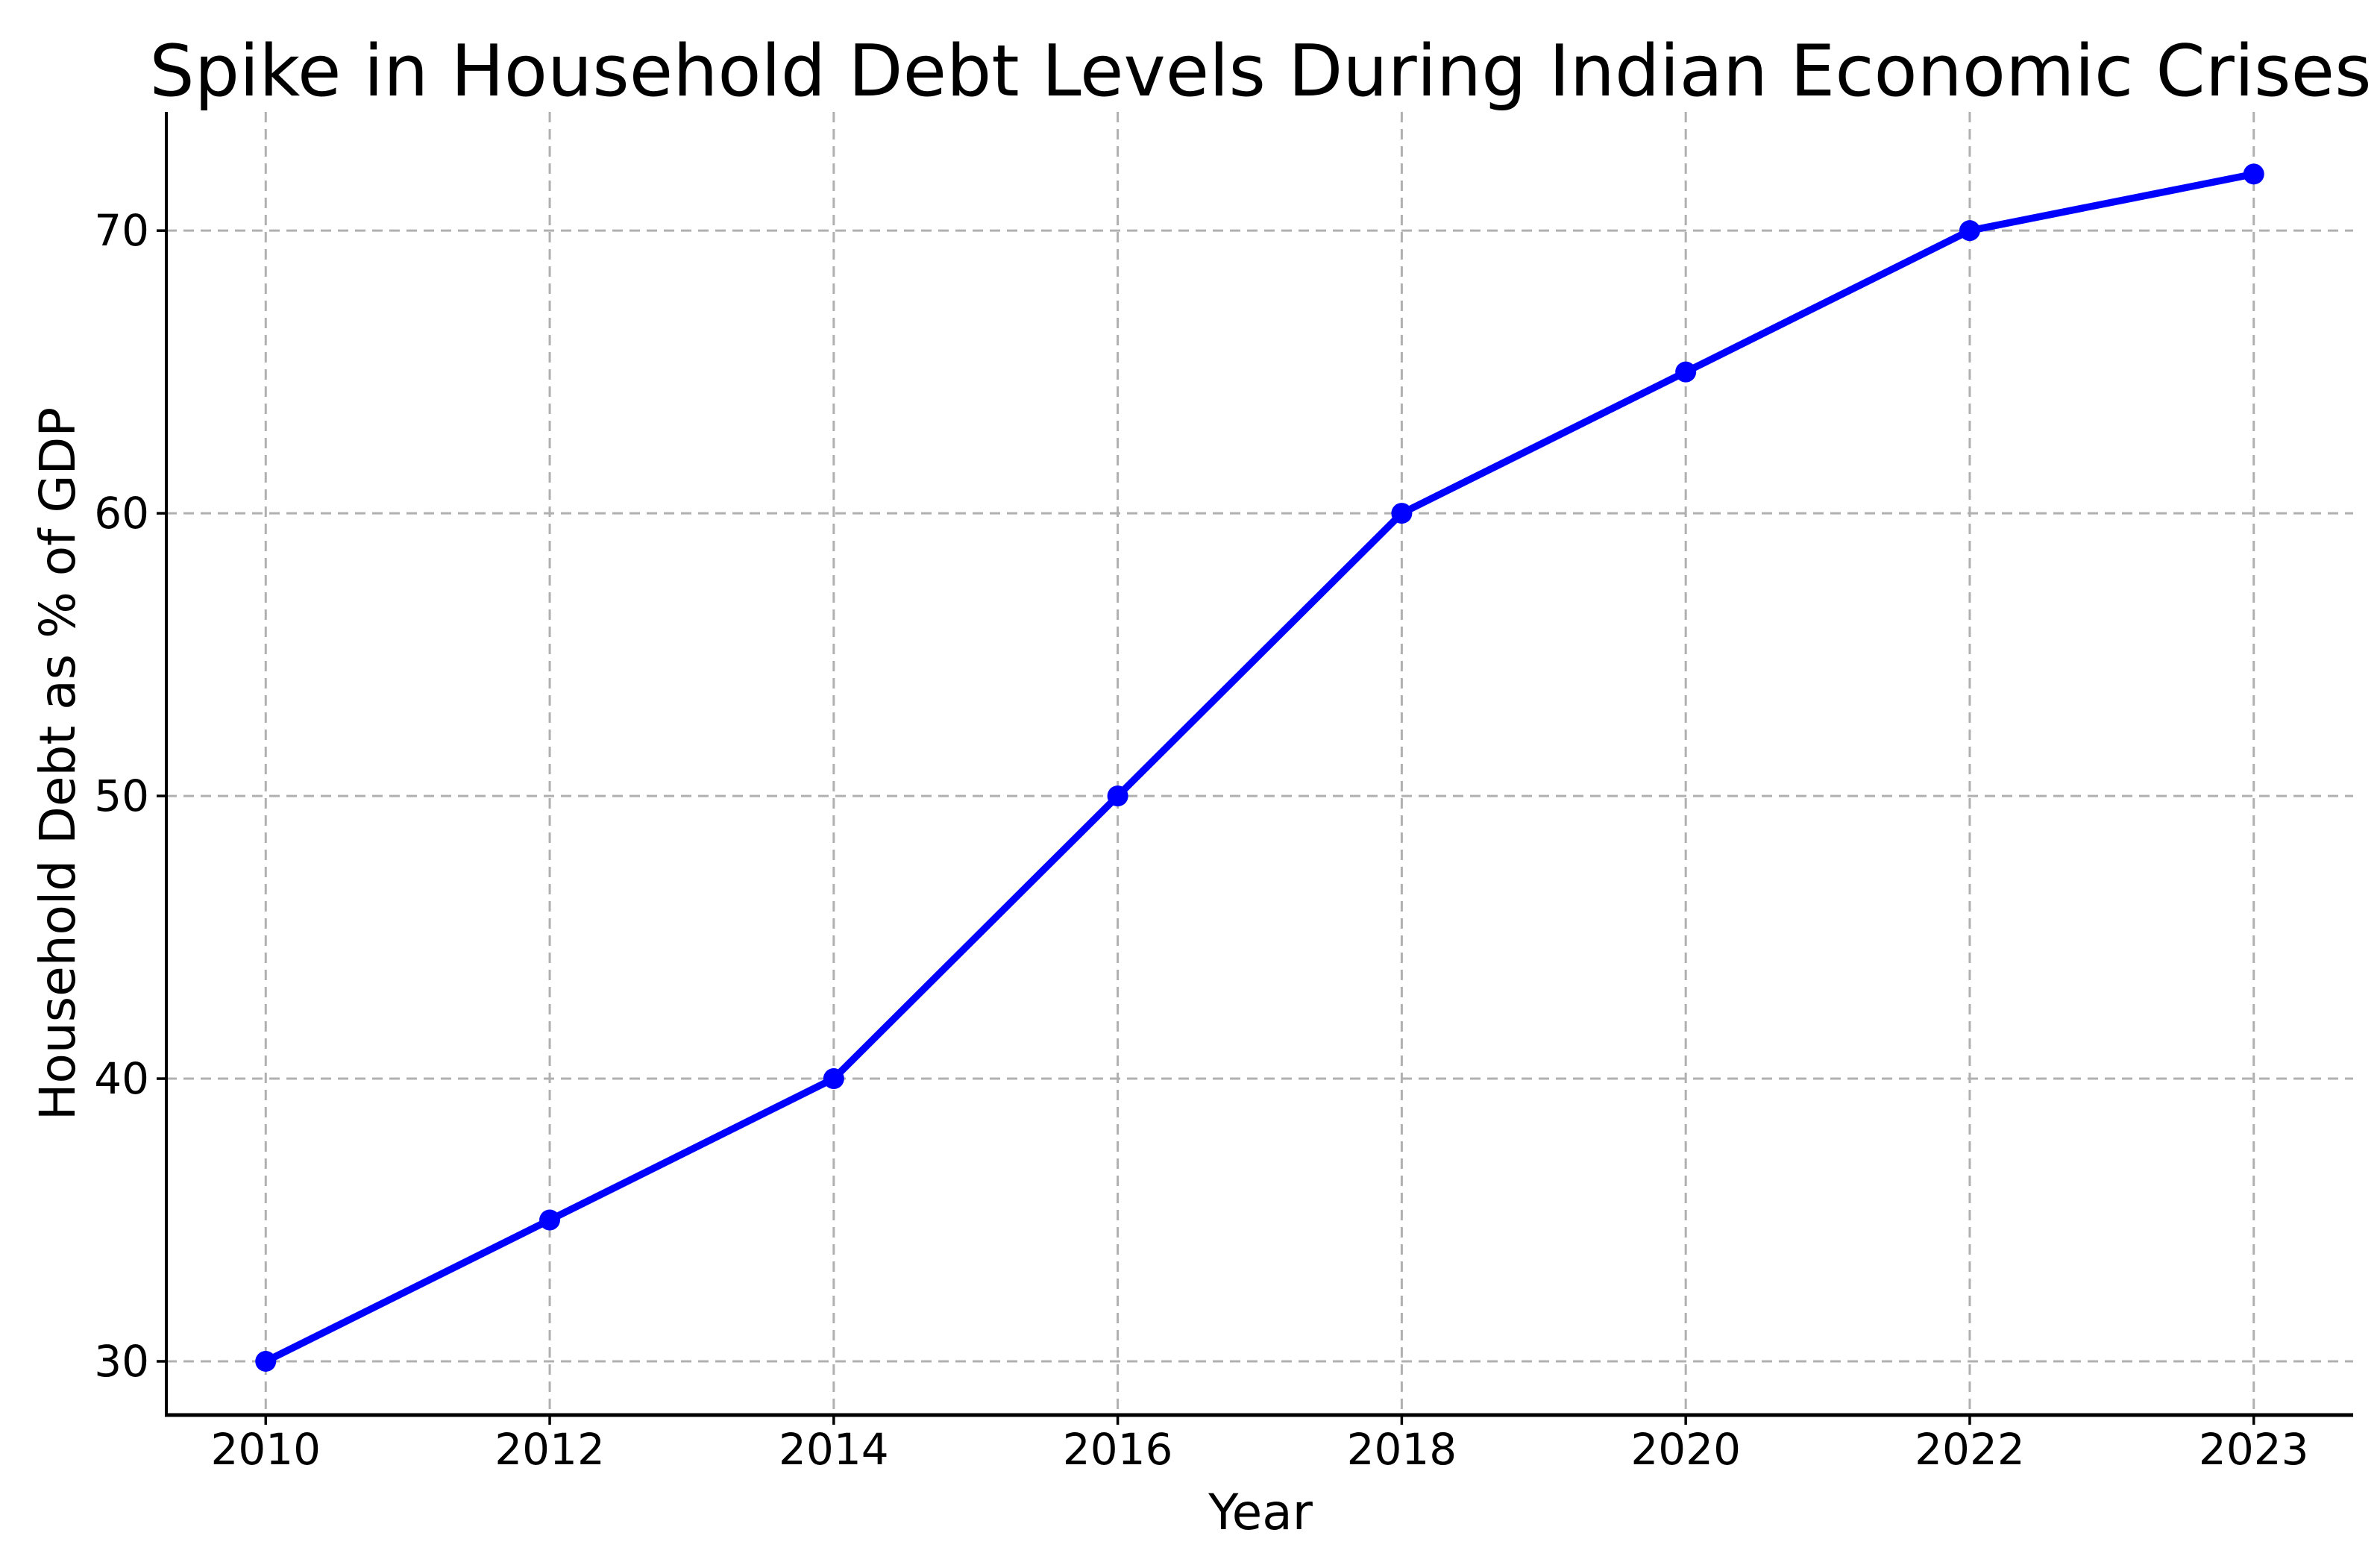 This screenshot has height=1559, width=2380. What do you see at coordinates (58, 764) in the screenshot?
I see `y-axis-label: Household Debt as % of GDP` at bounding box center [58, 764].